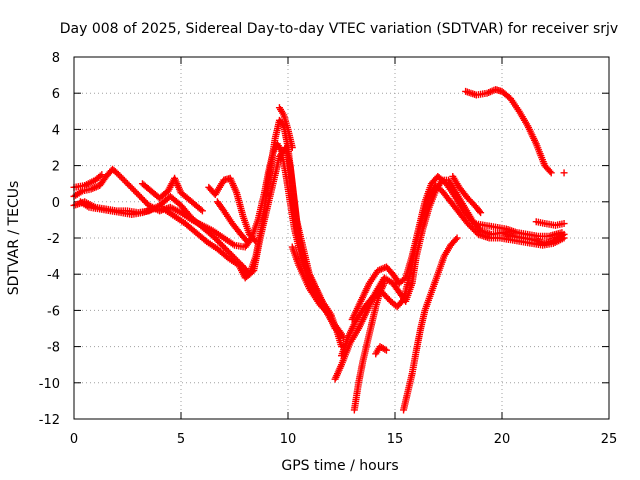 This screenshot has height=480, width=640. What do you see at coordinates (181, 439) in the screenshot?
I see `x-tick-label: 5` at bounding box center [181, 439].